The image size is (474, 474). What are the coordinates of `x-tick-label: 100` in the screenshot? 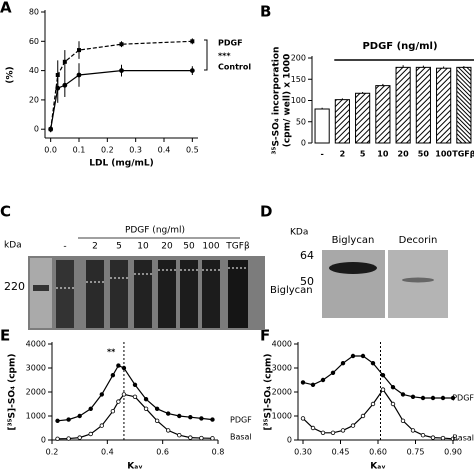 It's located at (443, 154).